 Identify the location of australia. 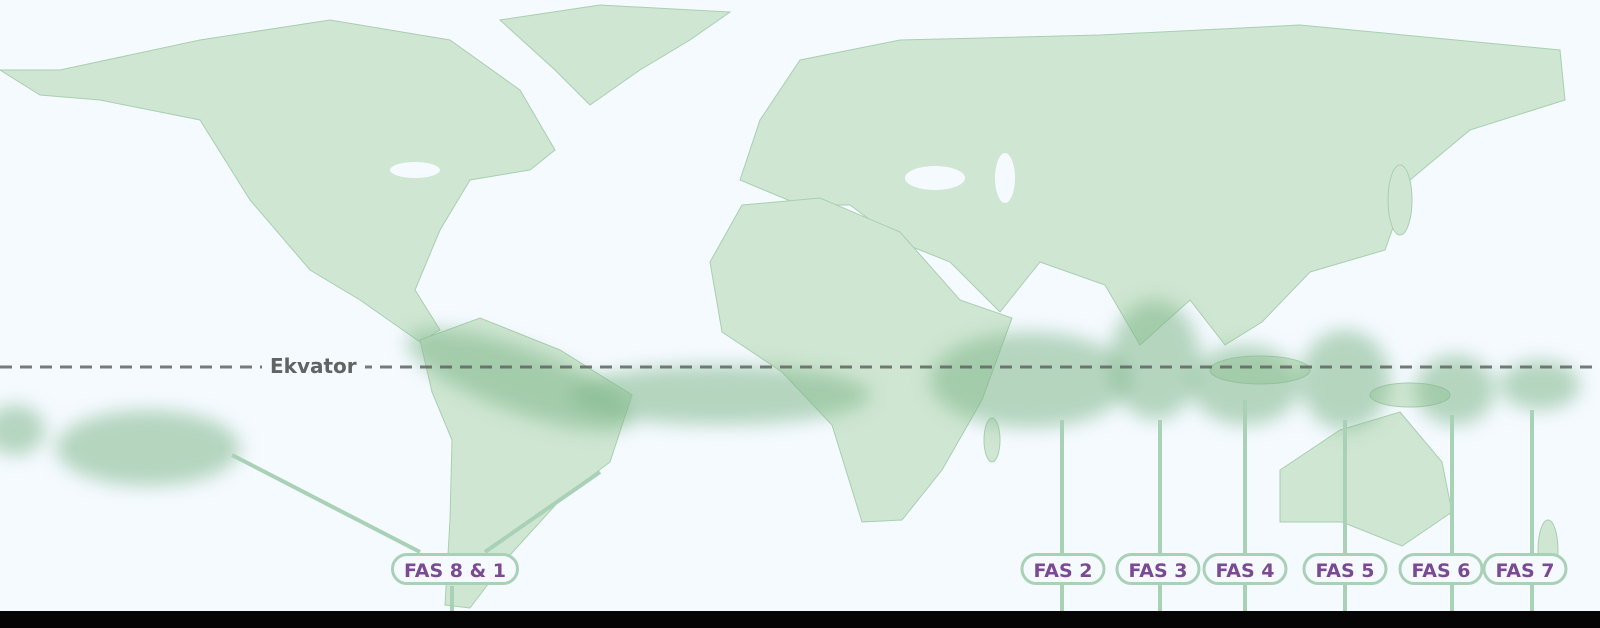
(1366, 479).